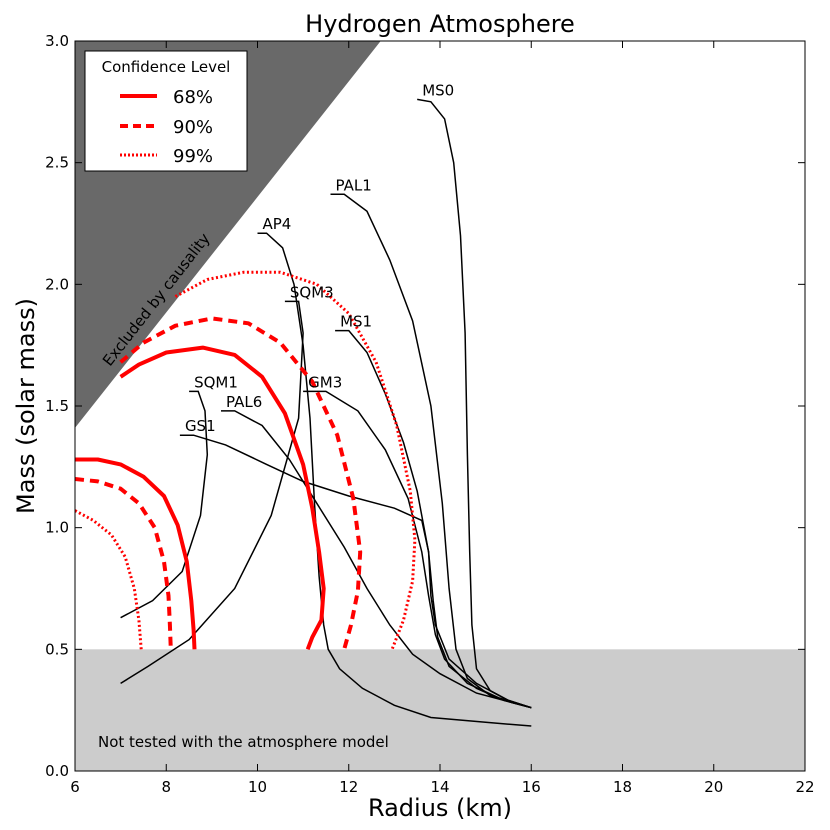 The width and height of the screenshot is (830, 830). Describe the element at coordinates (354, 185) in the screenshot. I see `eos-label-pal1: PAL1` at that location.